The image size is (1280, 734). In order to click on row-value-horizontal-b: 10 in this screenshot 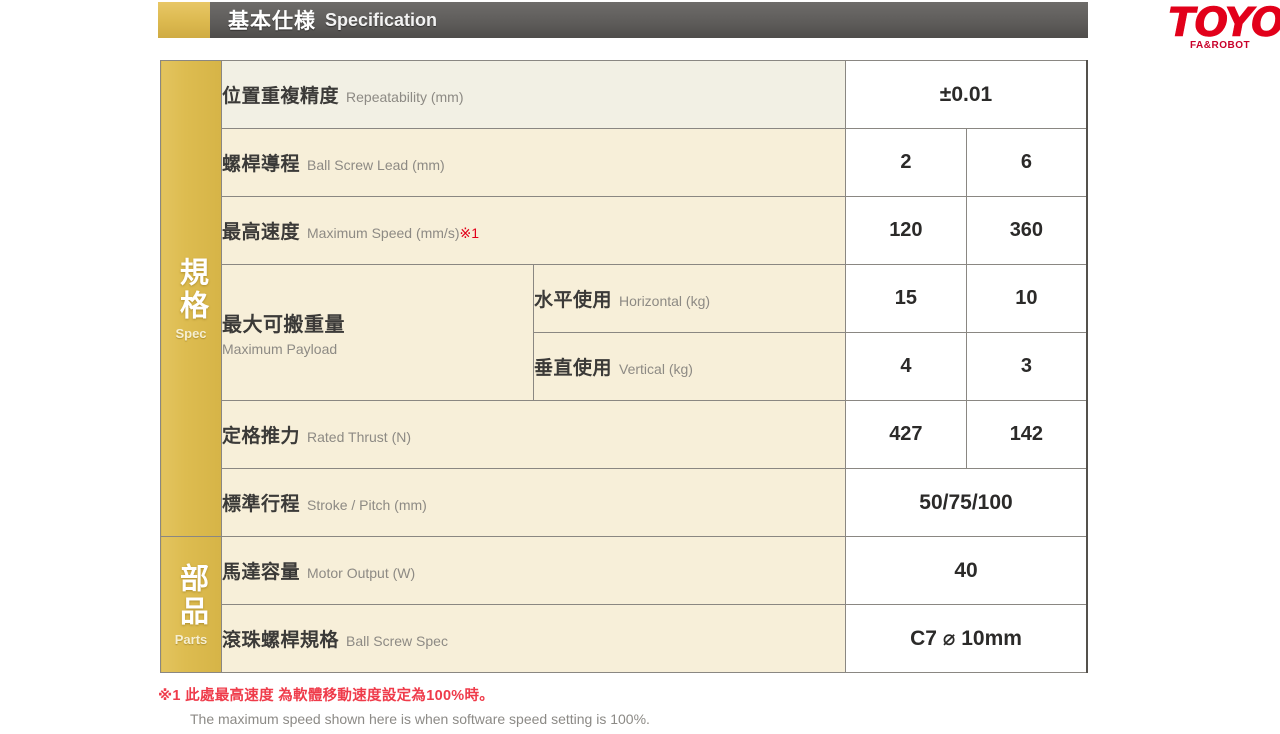, I will do `click(1026, 298)`.